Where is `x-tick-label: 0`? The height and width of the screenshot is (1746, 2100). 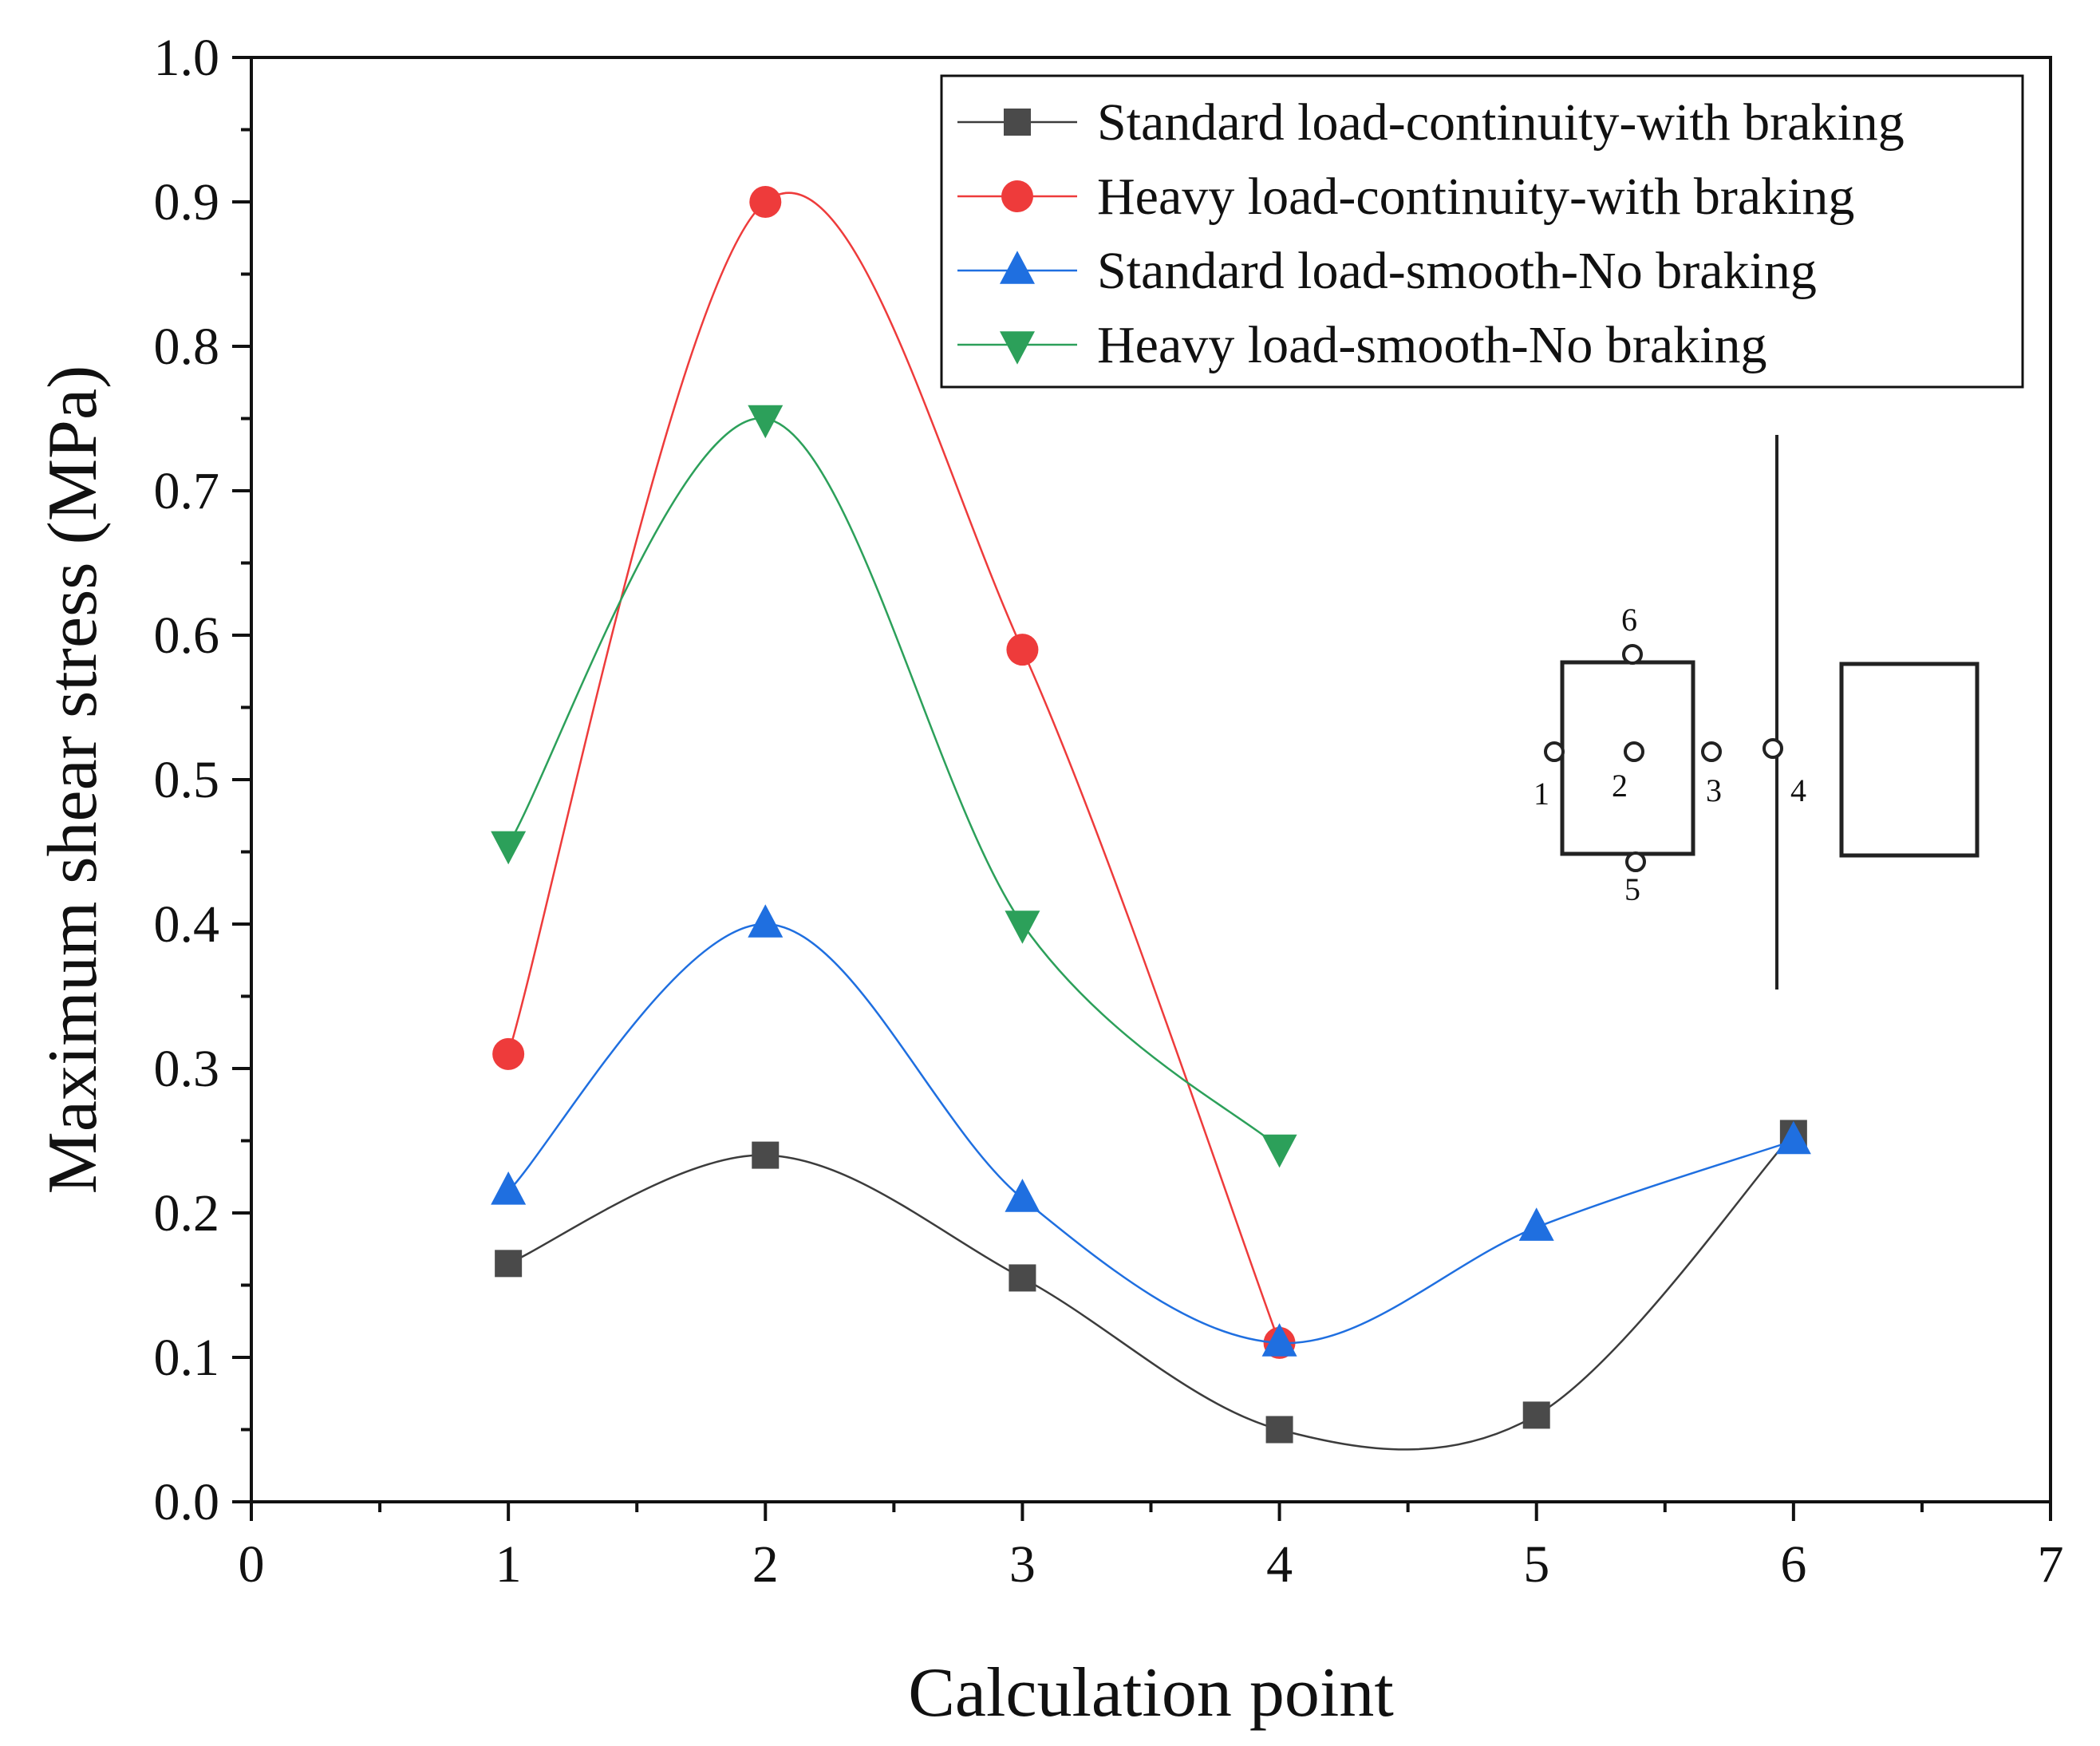 x-tick-label: 0 is located at coordinates (252, 1564).